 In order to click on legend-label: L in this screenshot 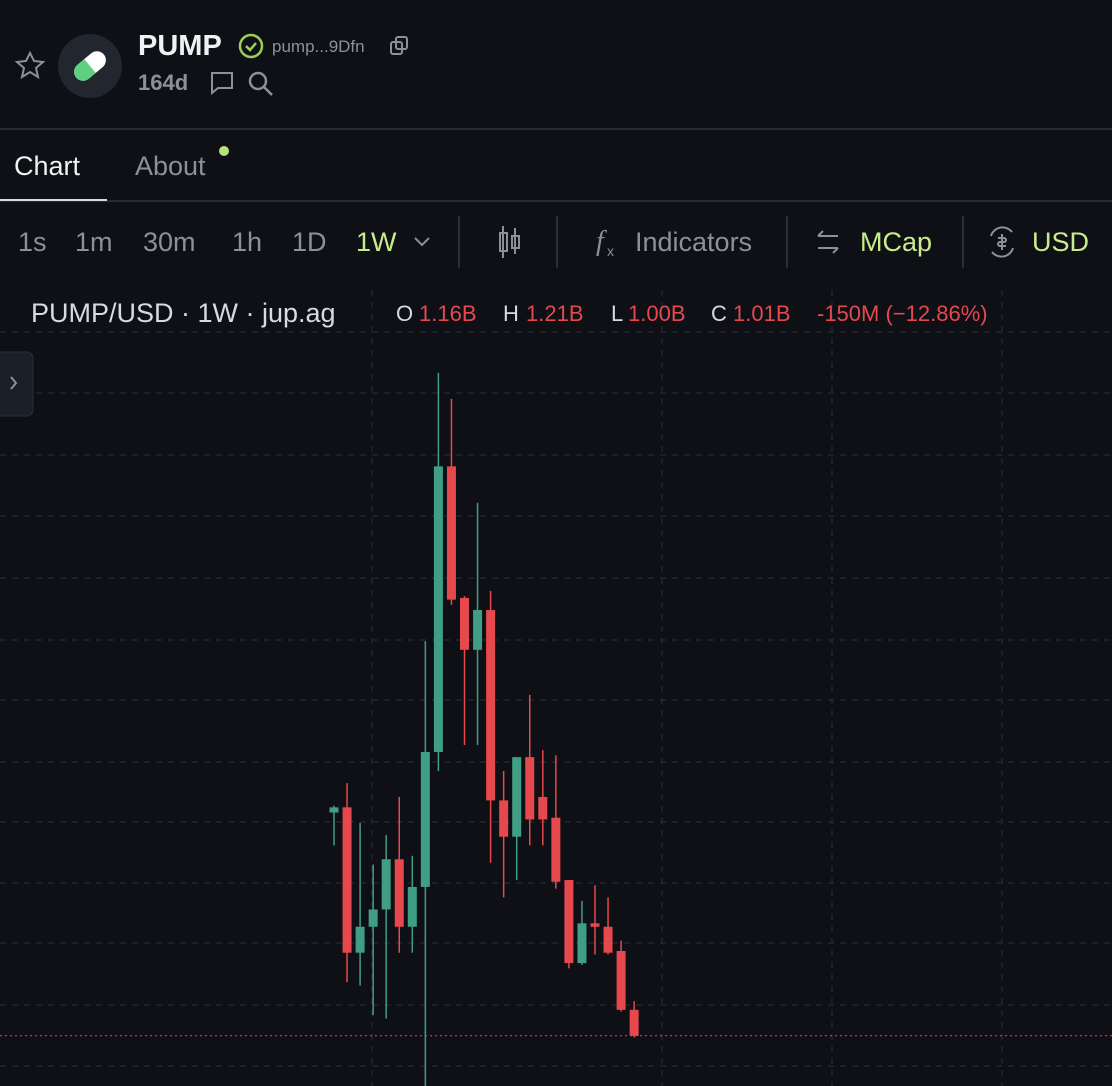, I will do `click(617, 313)`.